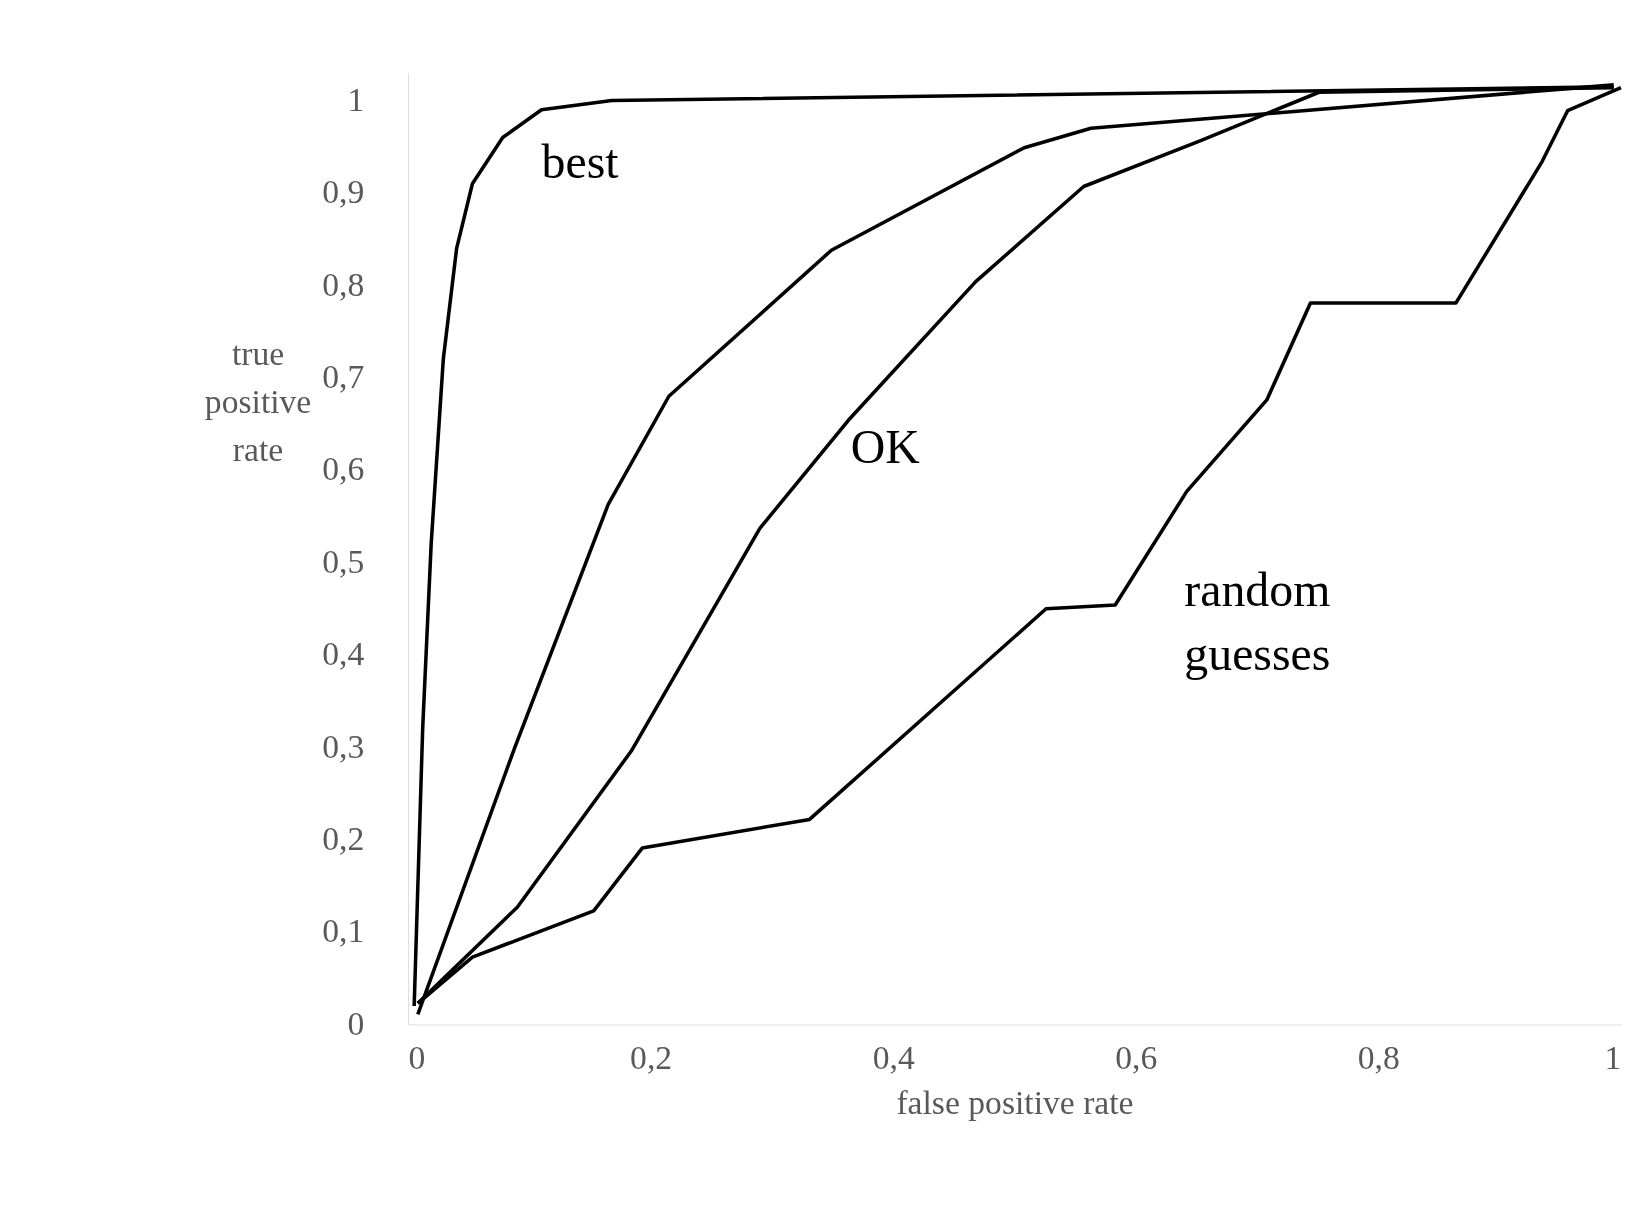 The height and width of the screenshot is (1215, 1636). What do you see at coordinates (1136, 1058) in the screenshot?
I see `x-tick-label: 0,6` at bounding box center [1136, 1058].